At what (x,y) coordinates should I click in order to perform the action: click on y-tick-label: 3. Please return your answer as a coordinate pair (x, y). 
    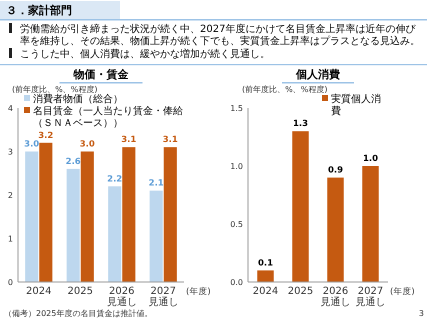
    Looking at the image, I should click on (10, 152).